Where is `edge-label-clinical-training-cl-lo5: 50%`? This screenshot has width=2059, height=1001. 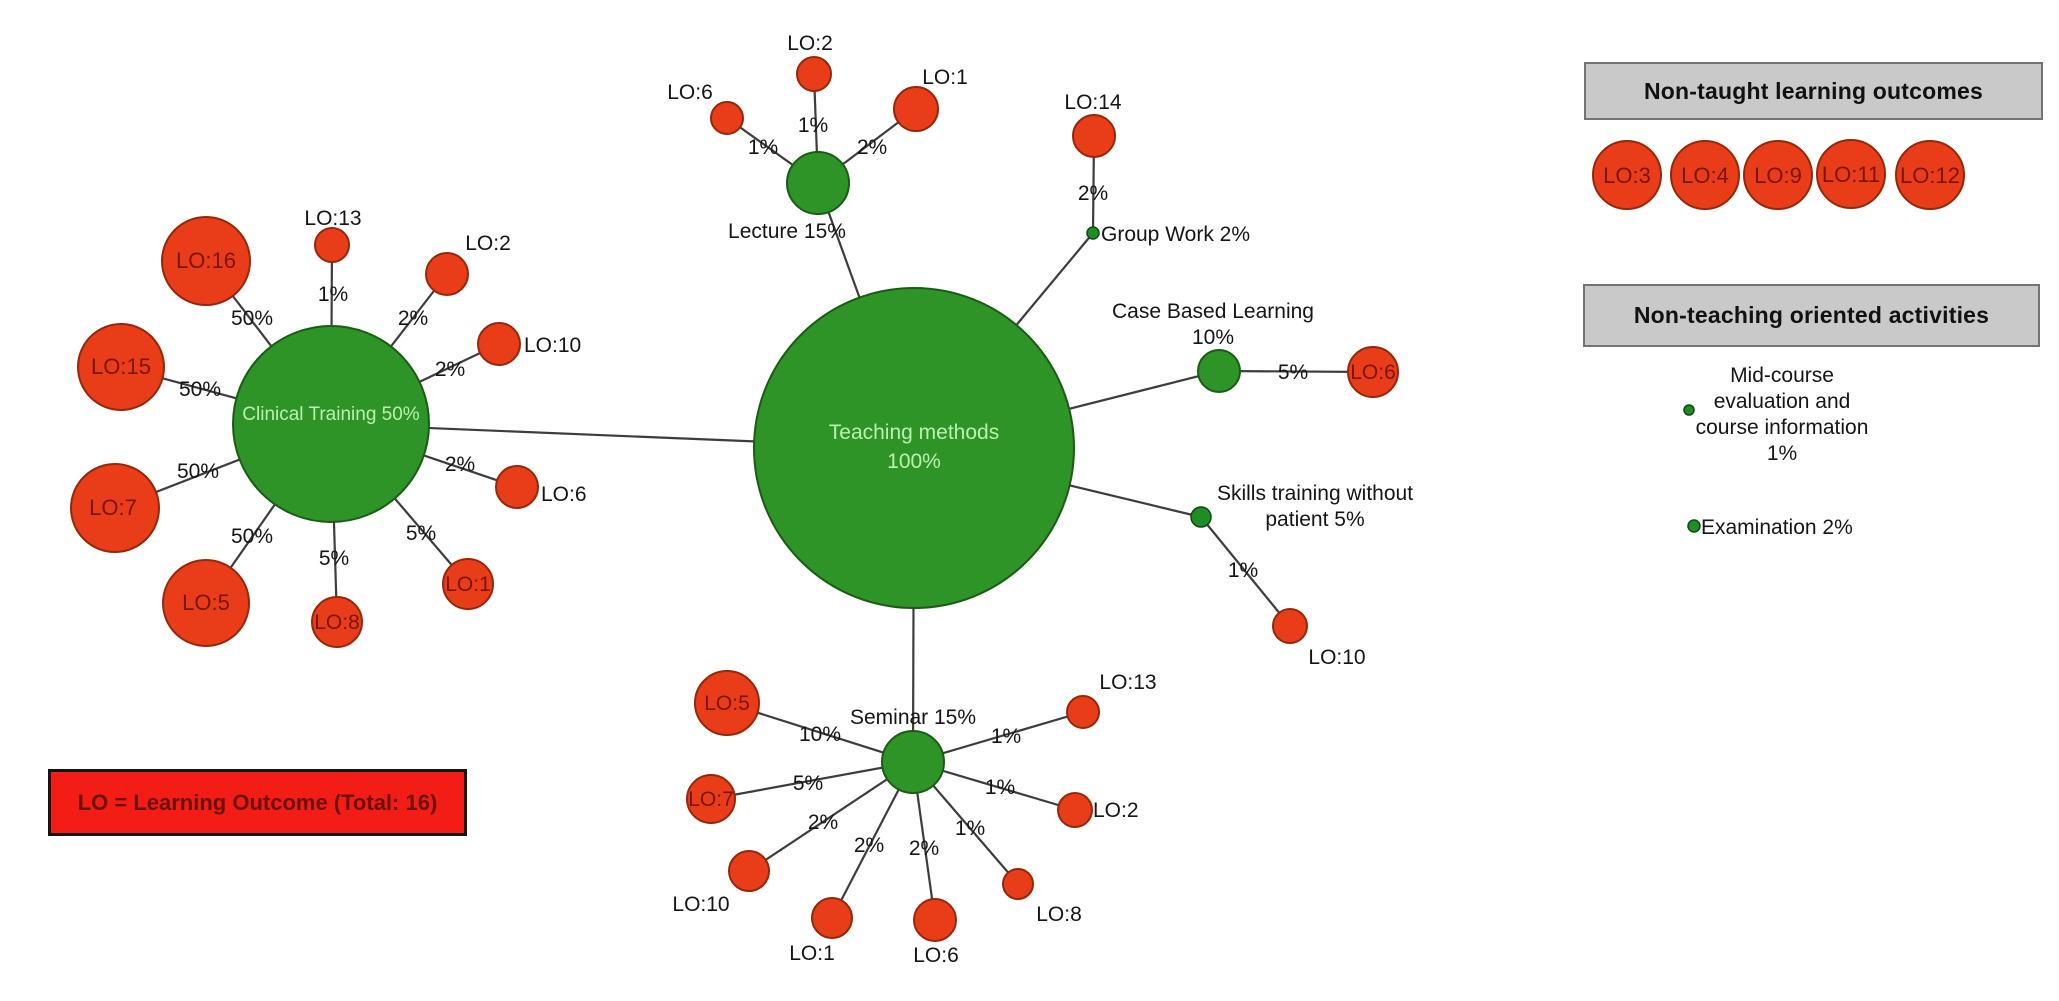
edge-label-clinical-training-cl-lo5: 50% is located at coordinates (252, 536).